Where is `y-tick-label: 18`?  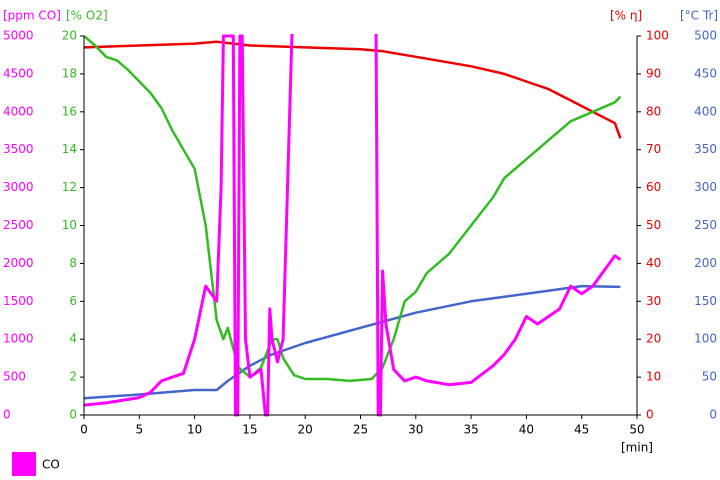
y-tick-label: 18 is located at coordinates (69, 73).